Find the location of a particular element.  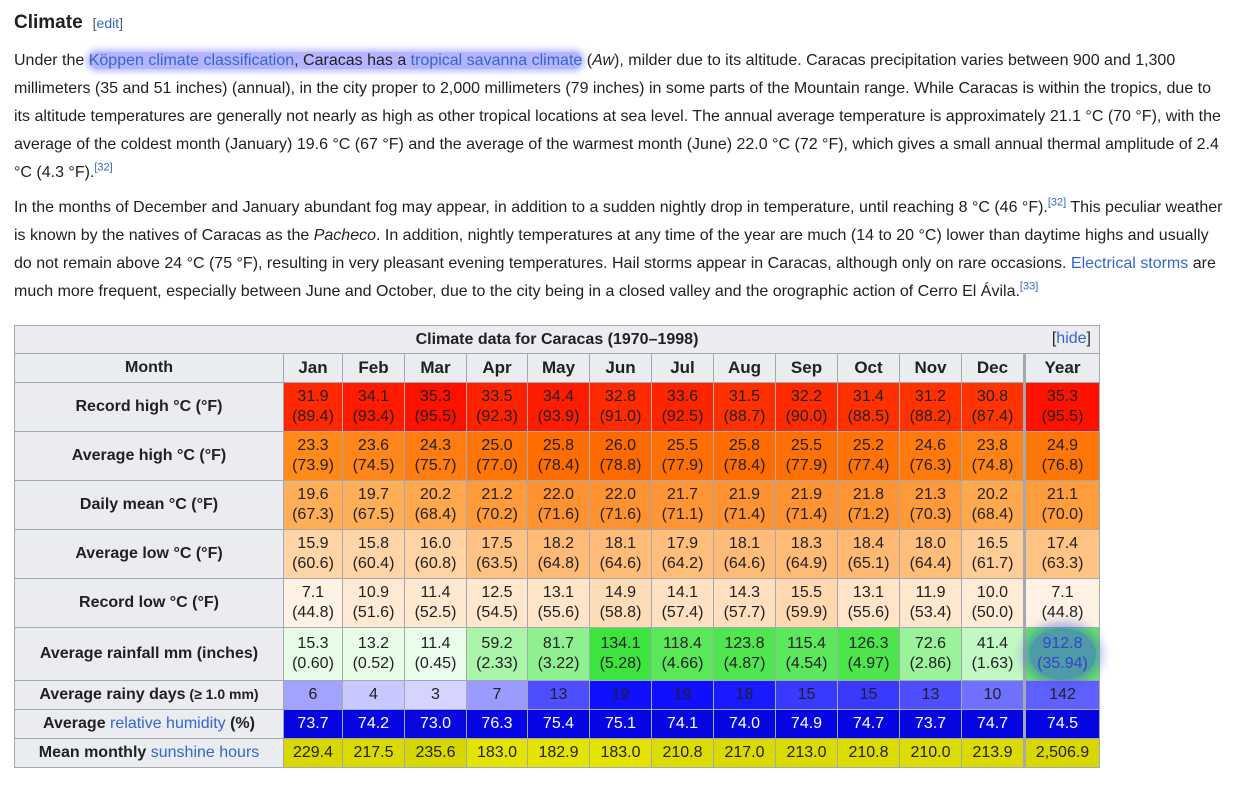

data-cell: 6 is located at coordinates (313, 695).